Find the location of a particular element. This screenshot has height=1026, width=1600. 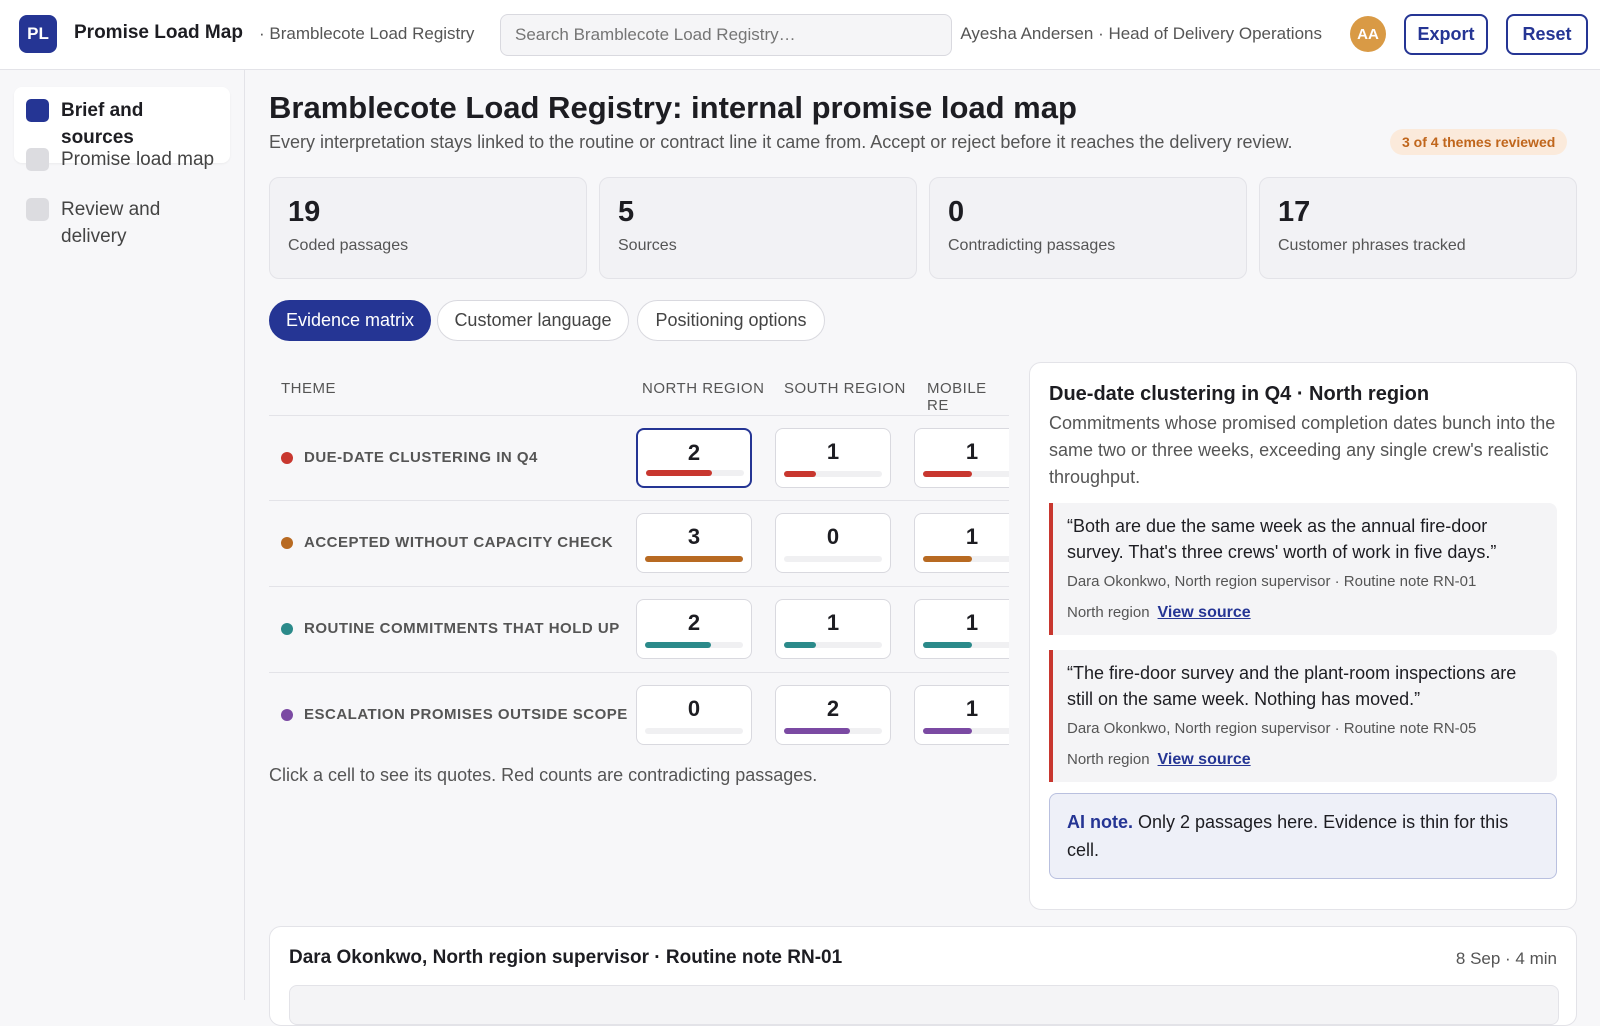

search-input is located at coordinates (726, 35).